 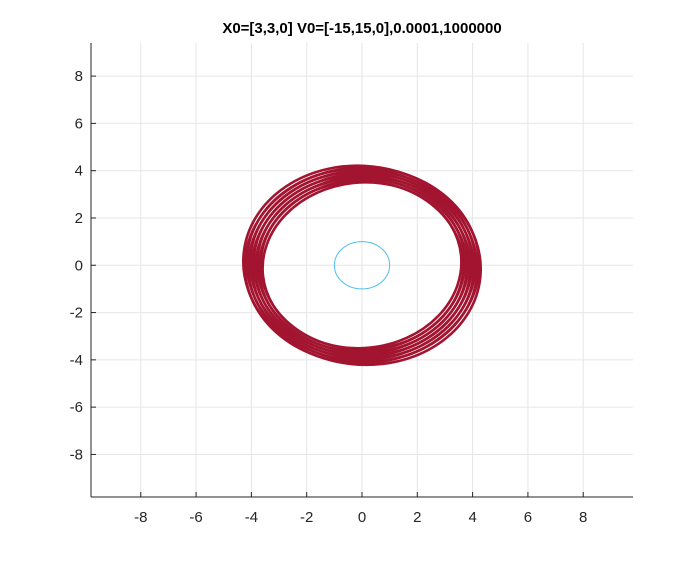 I want to click on y-tick-label: -6, so click(x=76, y=407).